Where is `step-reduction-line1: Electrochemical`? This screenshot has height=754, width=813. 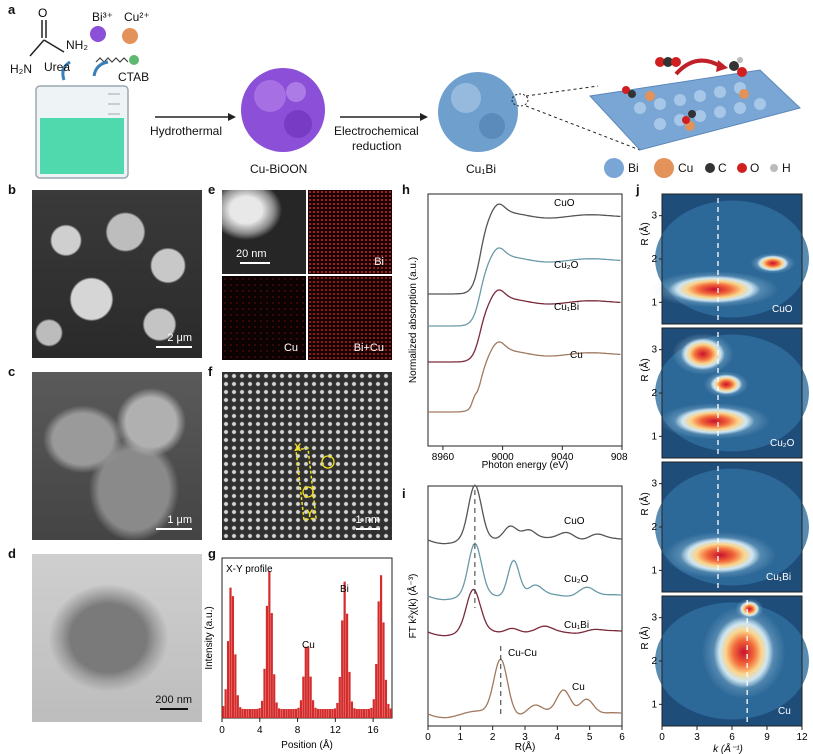
step-reduction-line1: Electrochemical is located at coordinates (376, 131).